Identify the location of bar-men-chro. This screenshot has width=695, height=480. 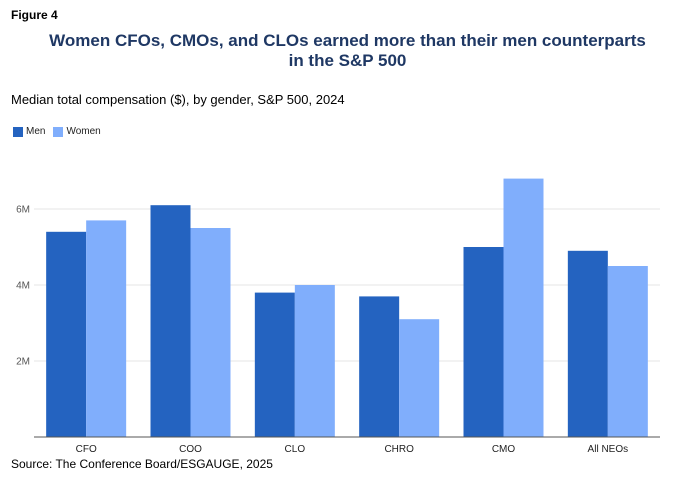
(379, 366).